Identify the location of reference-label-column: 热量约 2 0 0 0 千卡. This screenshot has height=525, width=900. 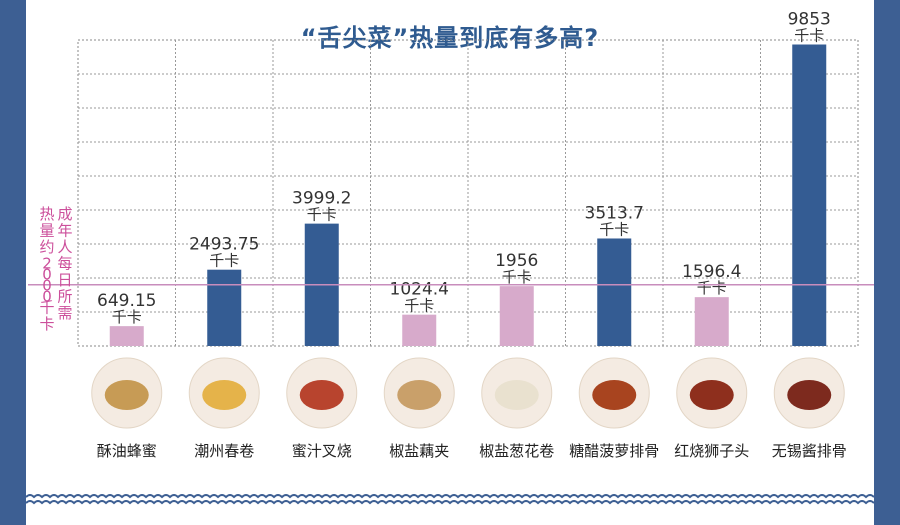
(46, 269).